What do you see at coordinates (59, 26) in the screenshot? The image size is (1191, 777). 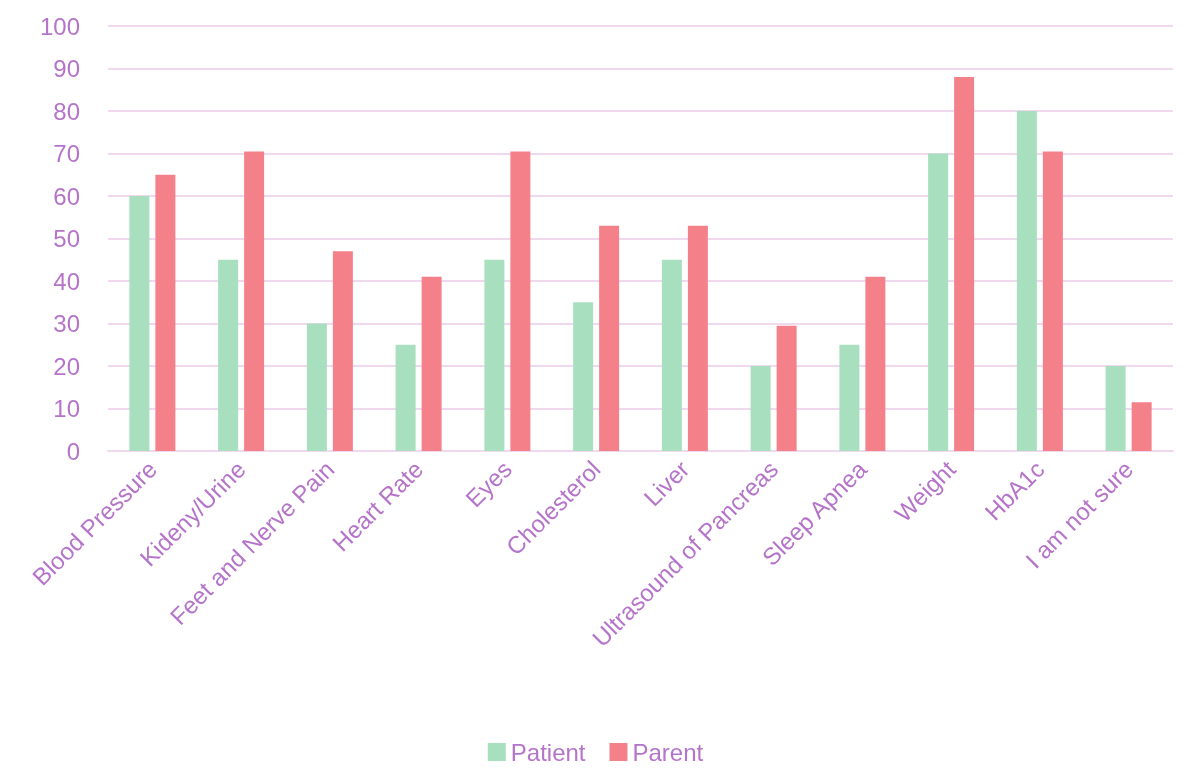 I see `y-tick-label: 100` at bounding box center [59, 26].